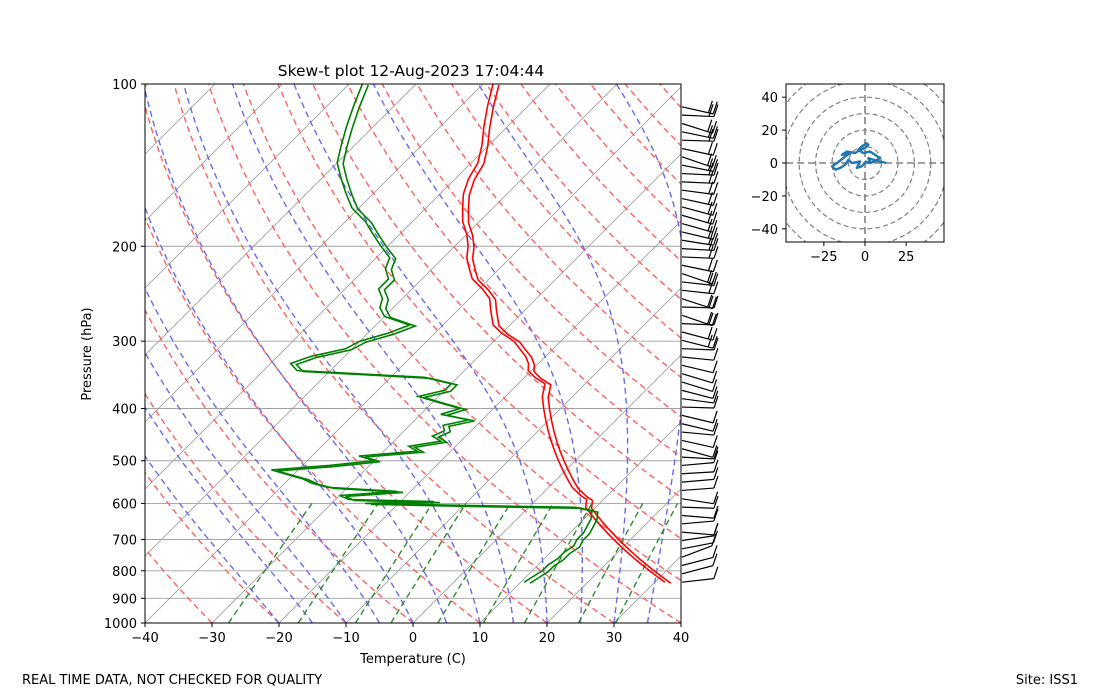 This screenshot has height=700, width=1100. I want to click on hodo-y-tick-label: −20, so click(764, 197).